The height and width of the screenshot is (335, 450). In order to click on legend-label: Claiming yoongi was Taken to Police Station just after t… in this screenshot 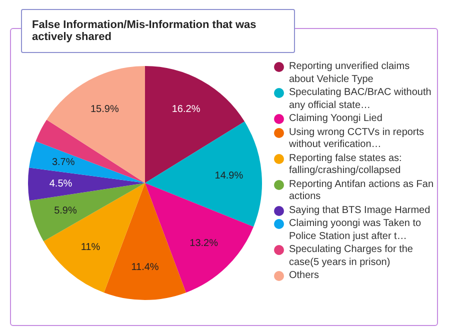, I will do `click(355, 230)`.